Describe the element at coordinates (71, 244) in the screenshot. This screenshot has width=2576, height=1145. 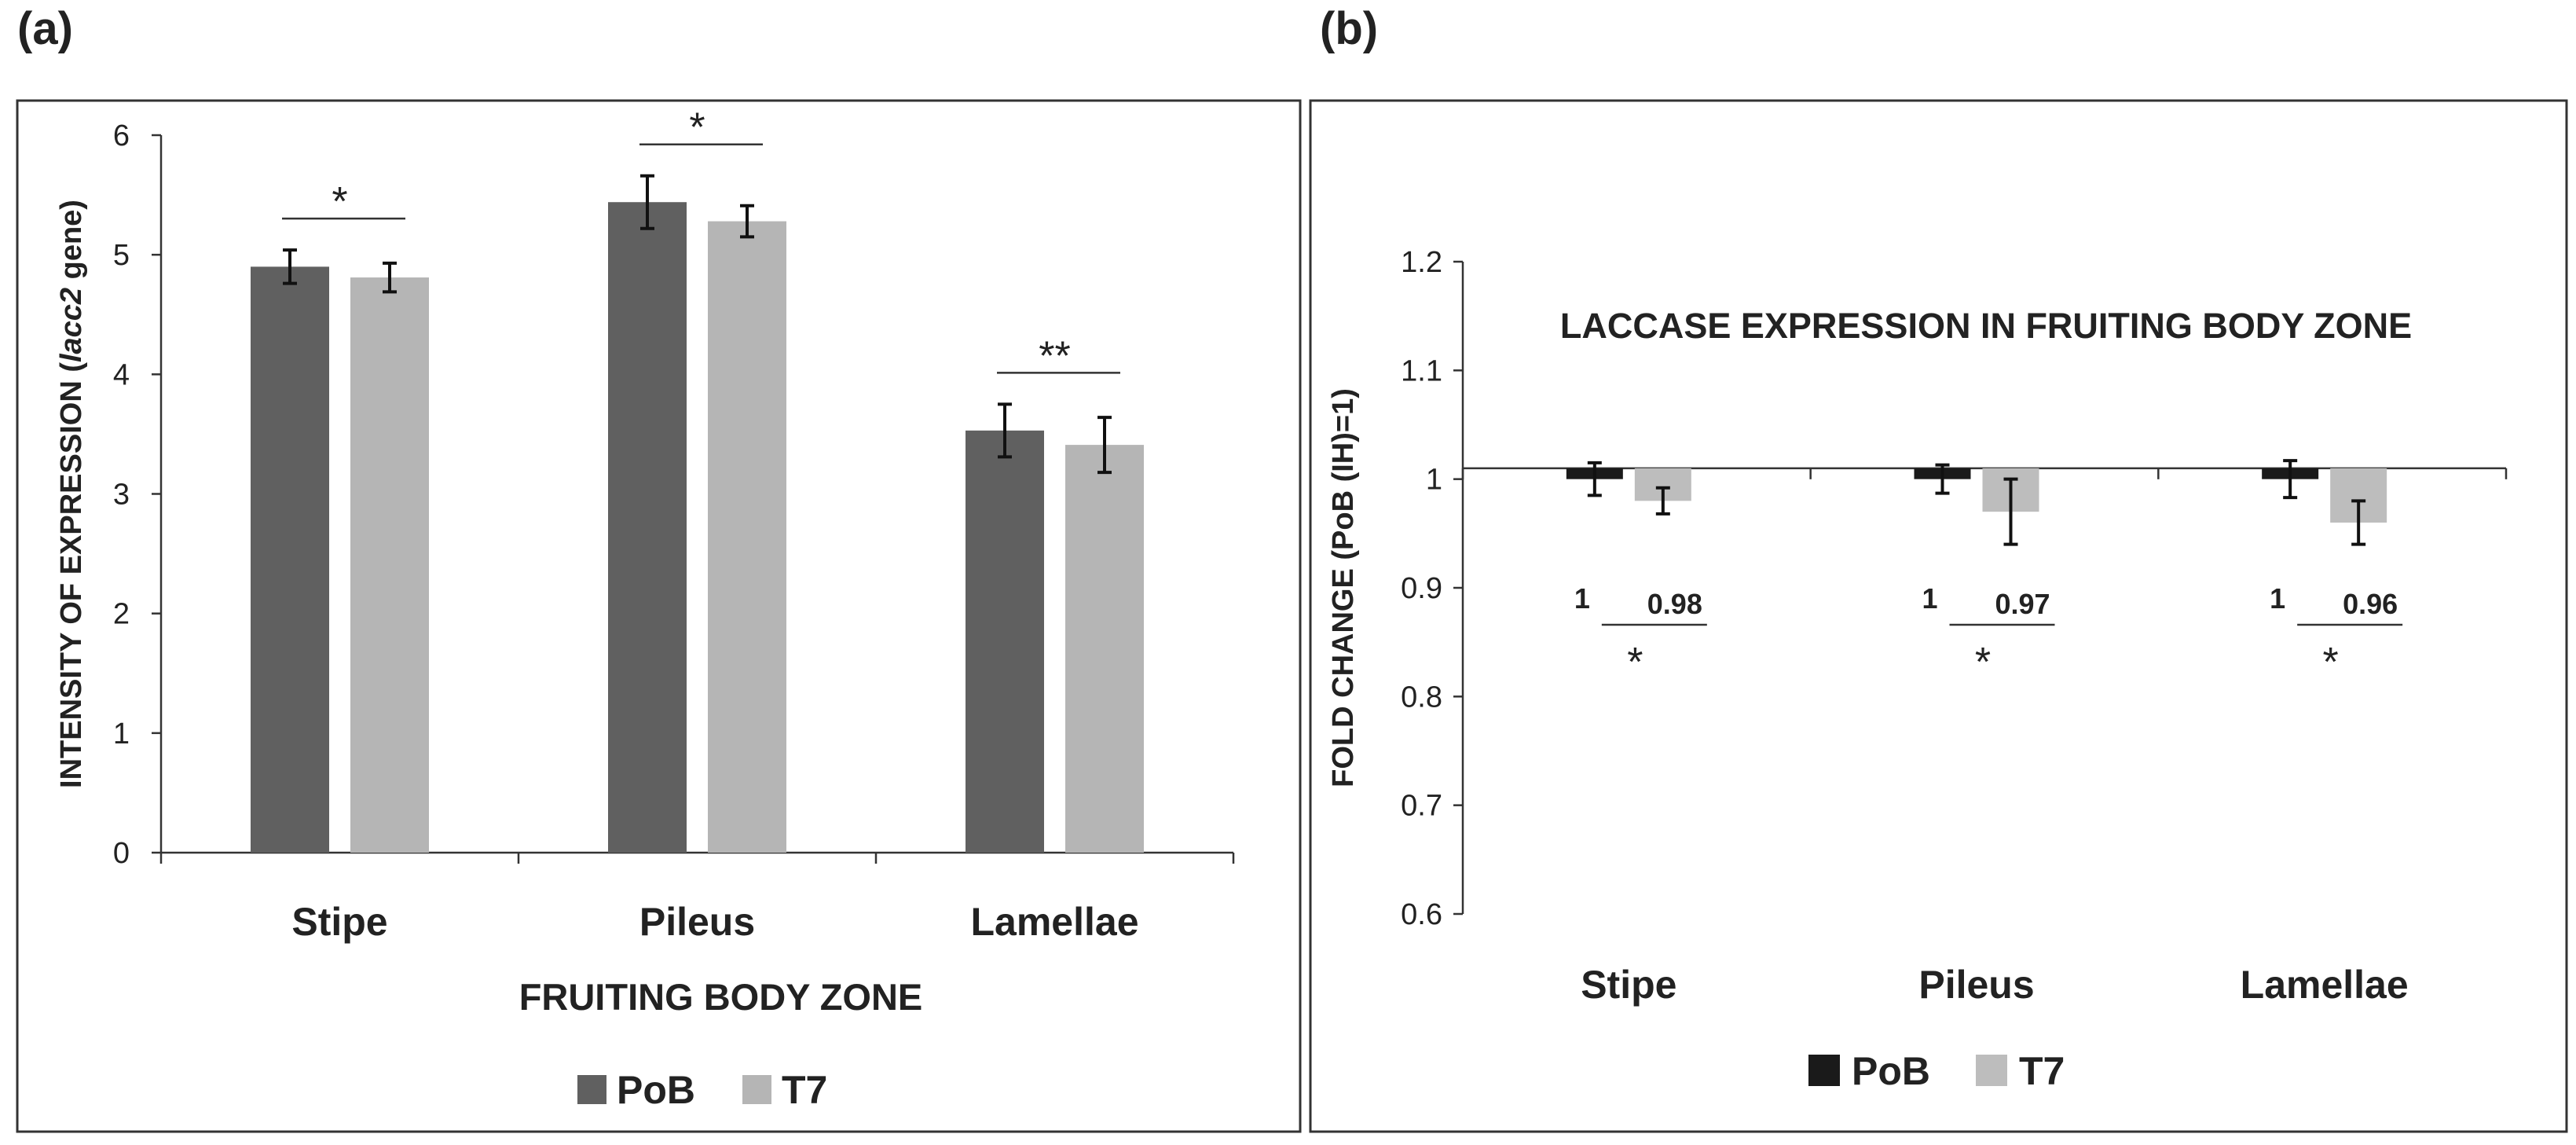
I see `chart-a-y-axis-title-part: gene)` at that location.